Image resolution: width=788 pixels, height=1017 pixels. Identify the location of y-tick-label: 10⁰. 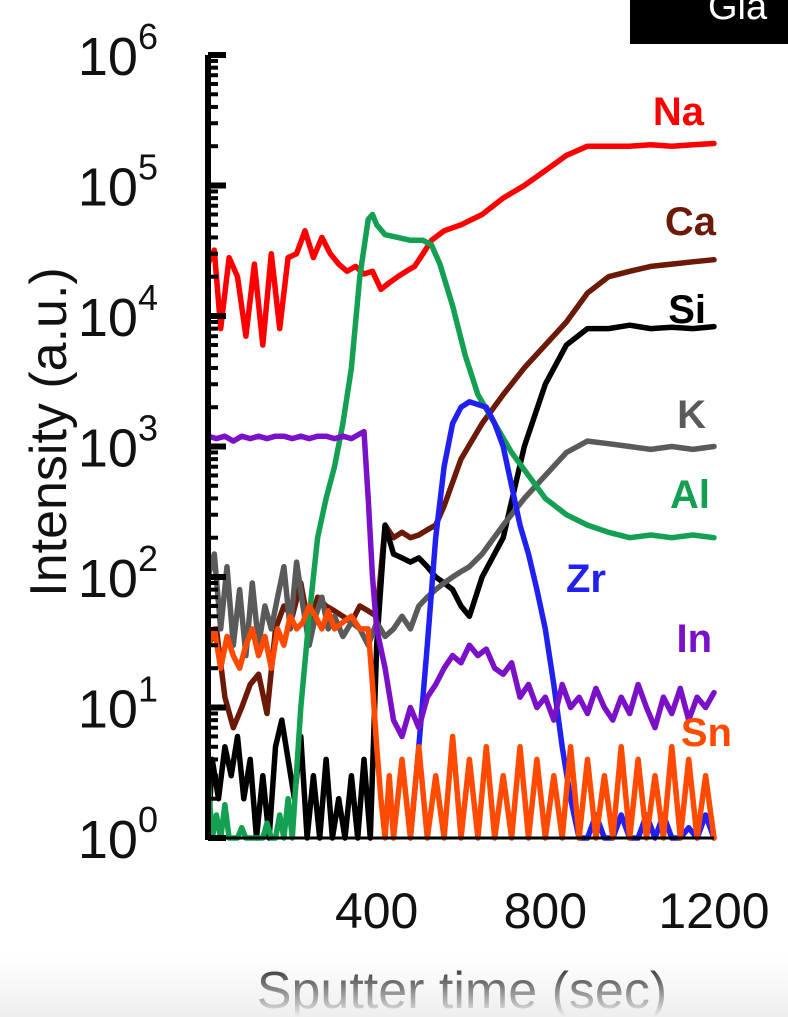
(118, 834).